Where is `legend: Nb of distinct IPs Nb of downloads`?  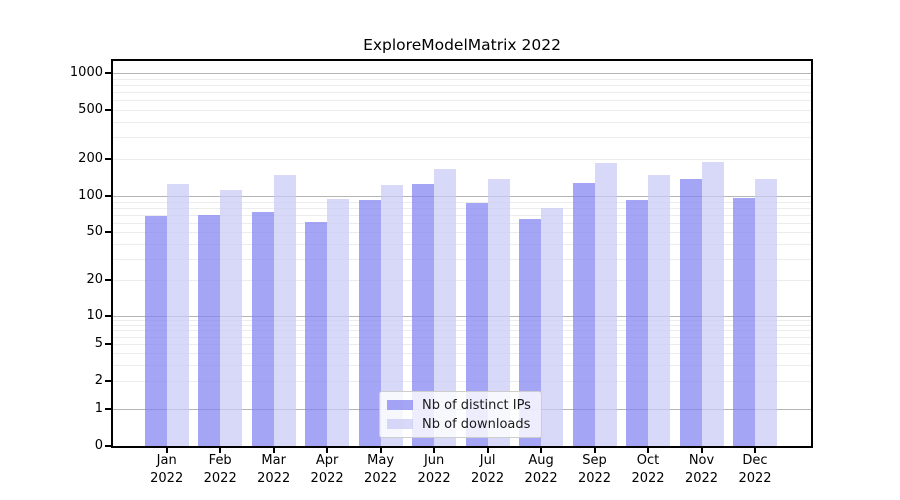 legend: Nb of distinct IPs Nb of downloads is located at coordinates (460, 414).